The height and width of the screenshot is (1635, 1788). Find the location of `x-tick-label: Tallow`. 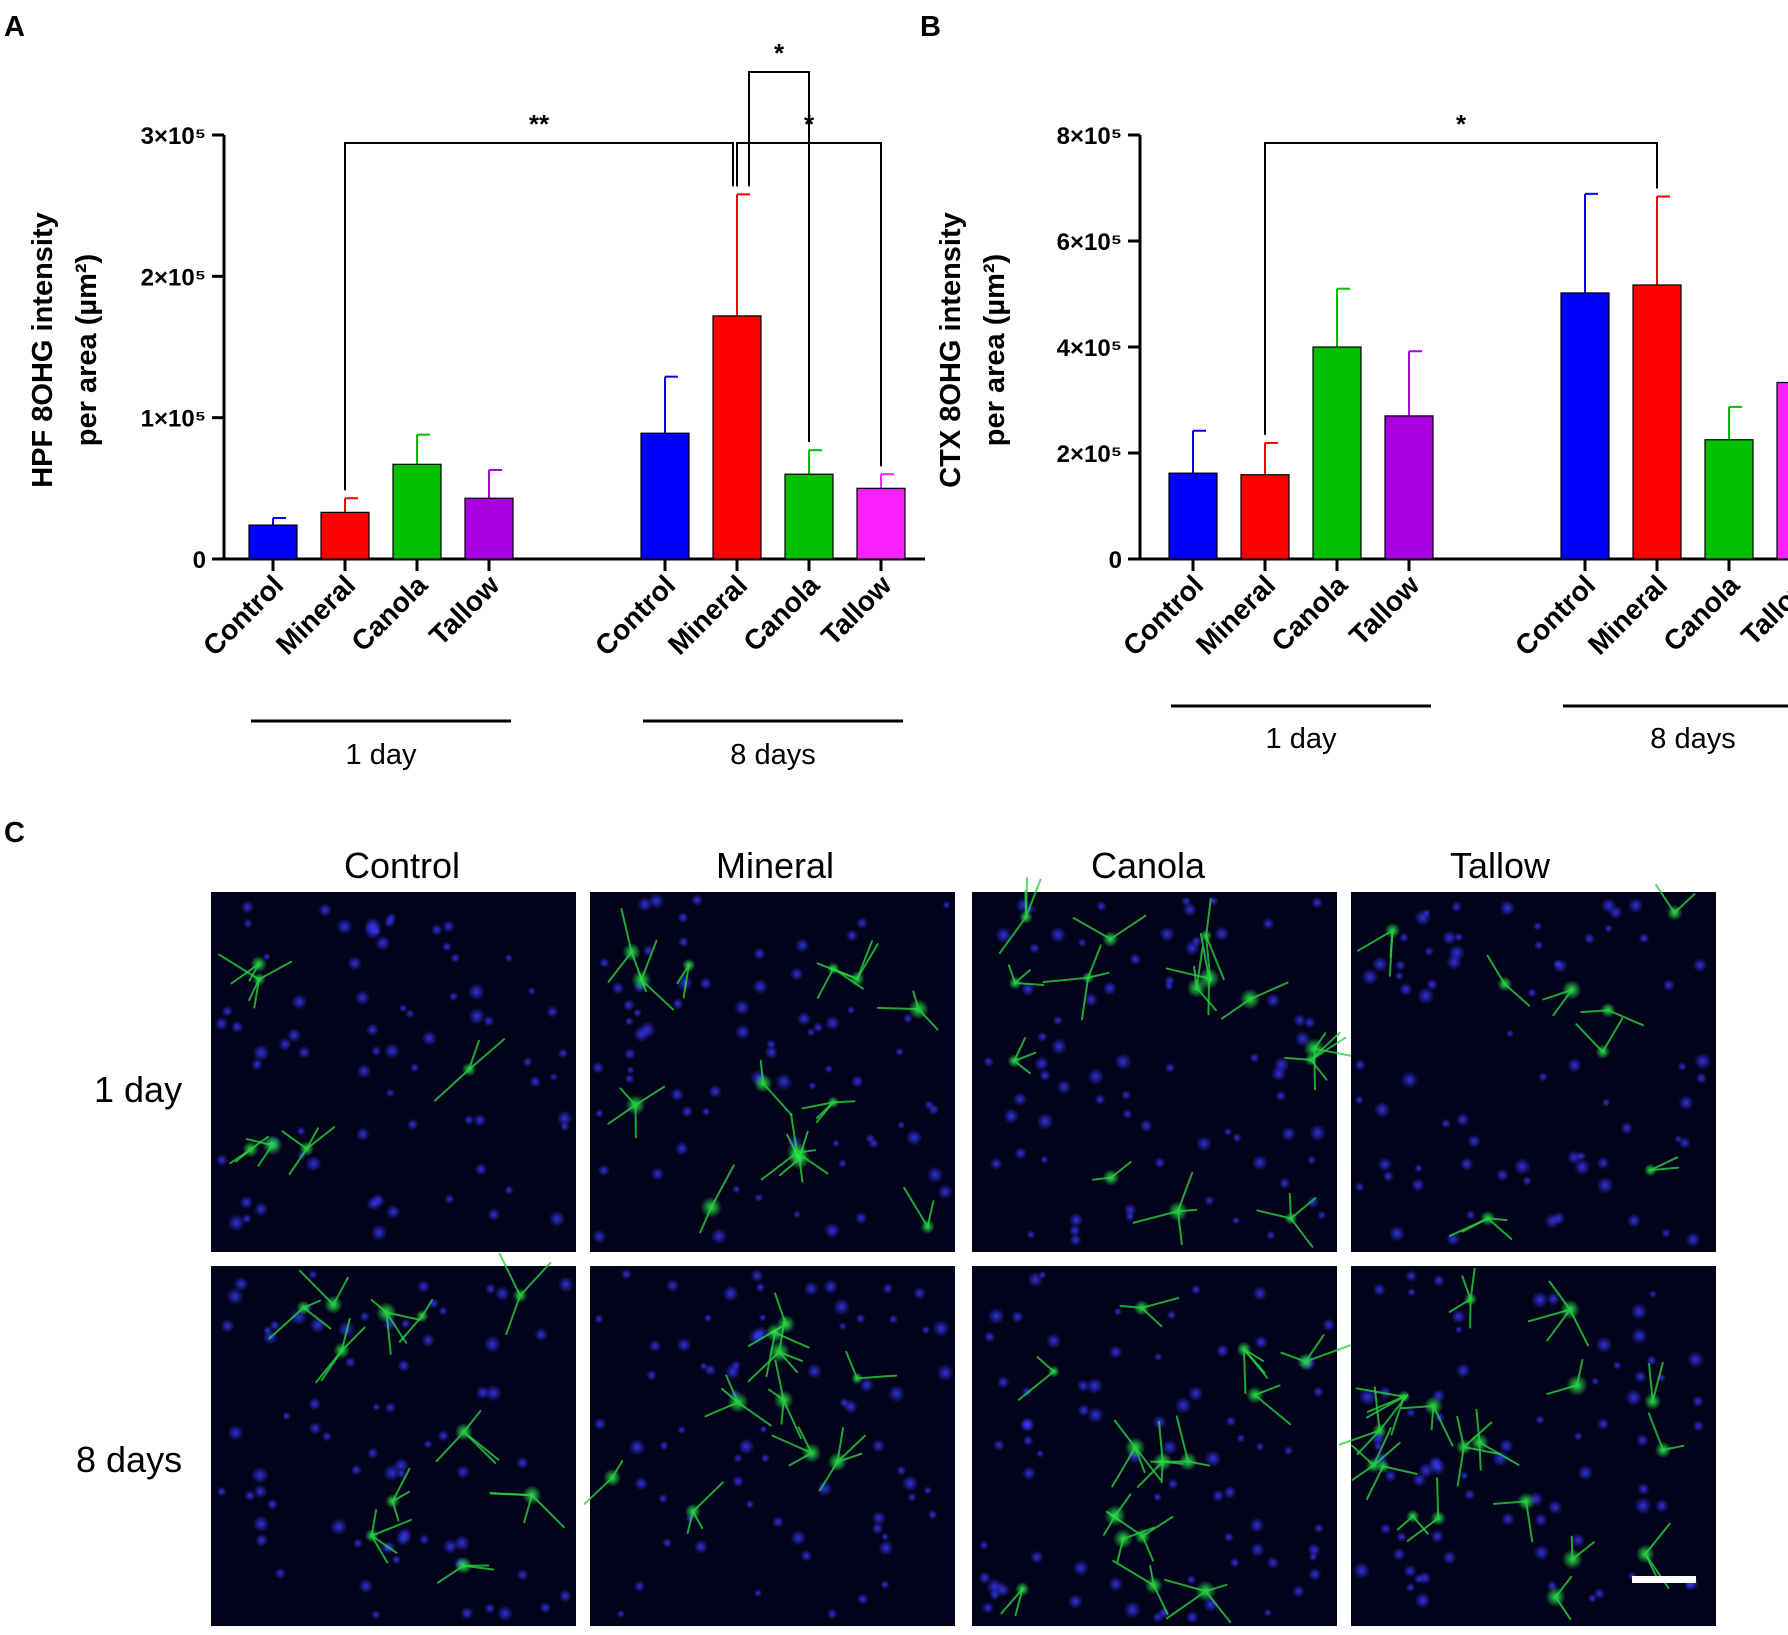

x-tick-label: Tallow is located at coordinates (1384, 610).